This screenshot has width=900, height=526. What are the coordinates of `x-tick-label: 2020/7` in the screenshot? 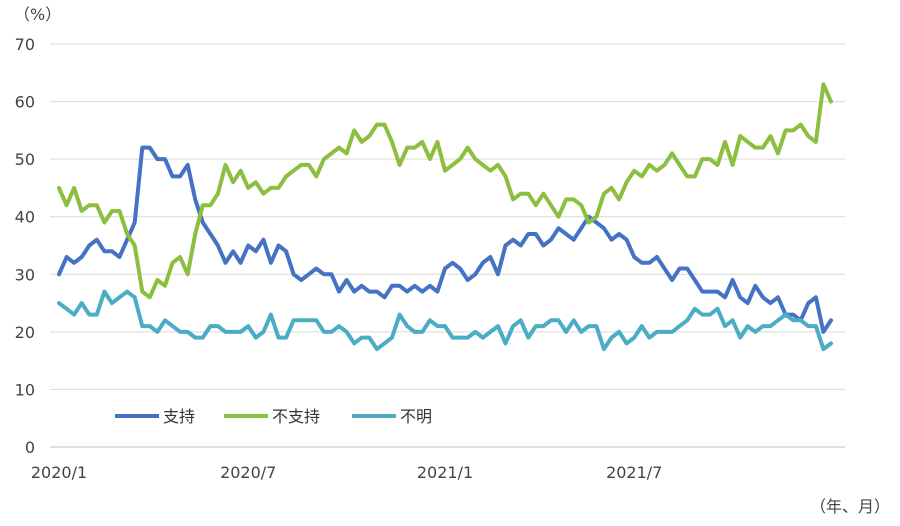 It's located at (248, 472).